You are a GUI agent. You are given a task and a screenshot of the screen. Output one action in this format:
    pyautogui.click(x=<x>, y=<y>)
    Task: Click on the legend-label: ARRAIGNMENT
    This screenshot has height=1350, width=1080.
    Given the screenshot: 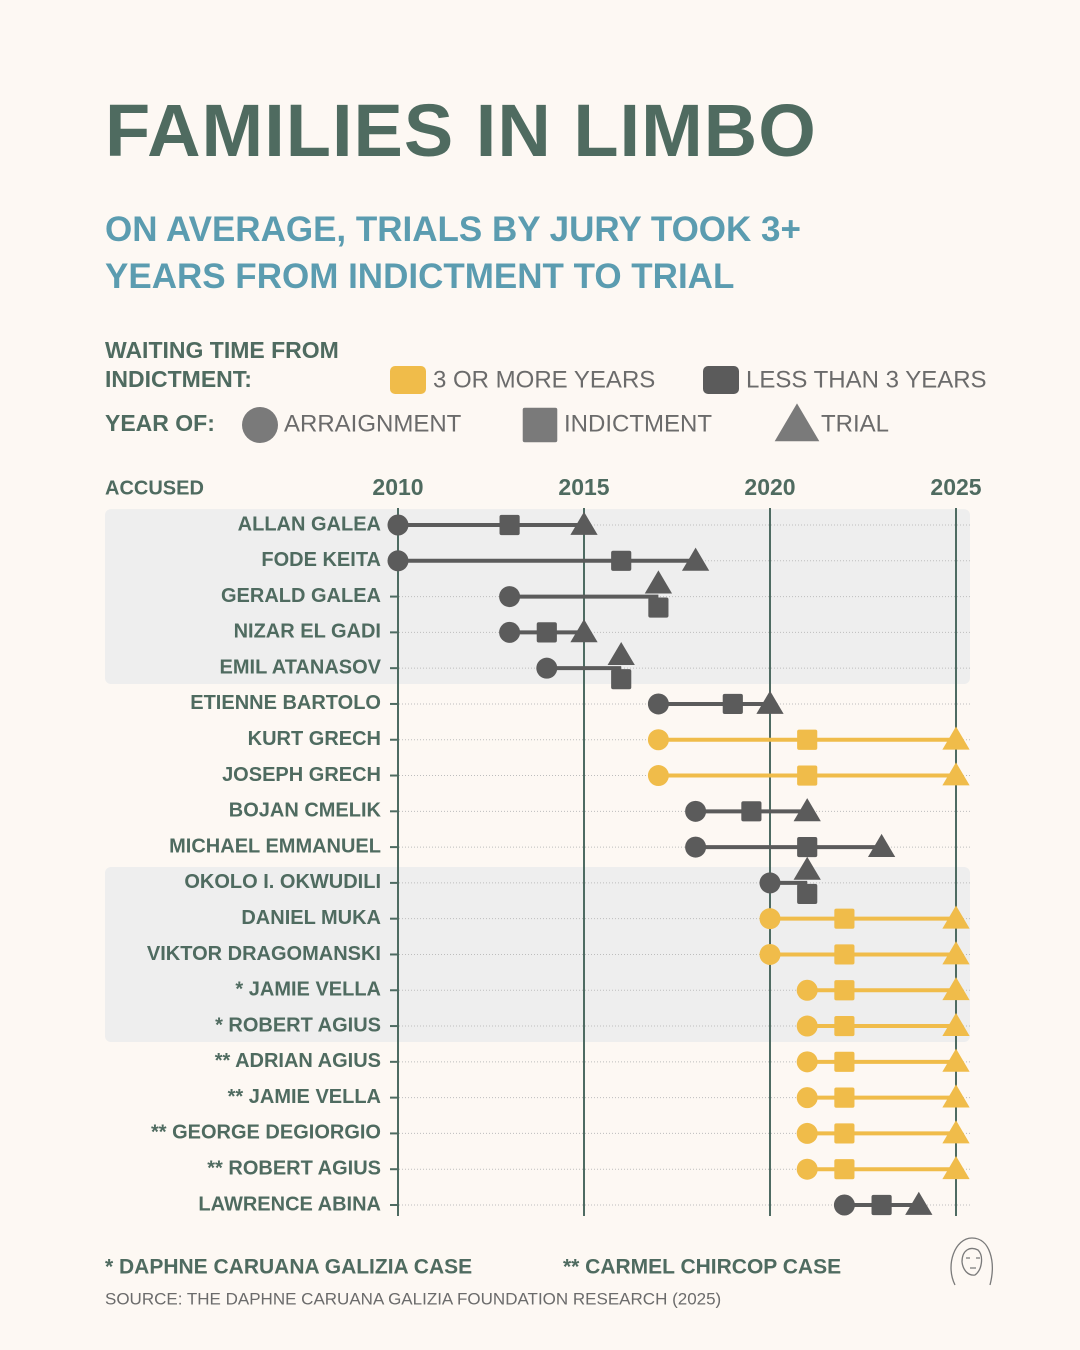 What is the action you would take?
    pyautogui.click(x=373, y=423)
    